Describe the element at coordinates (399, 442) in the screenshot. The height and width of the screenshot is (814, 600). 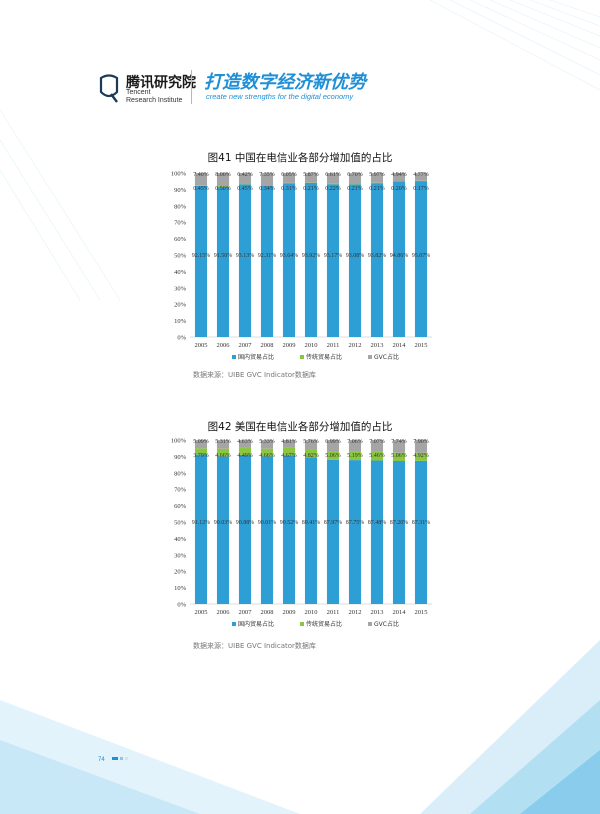
I see `data-label-gvc: 7.74%` at that location.